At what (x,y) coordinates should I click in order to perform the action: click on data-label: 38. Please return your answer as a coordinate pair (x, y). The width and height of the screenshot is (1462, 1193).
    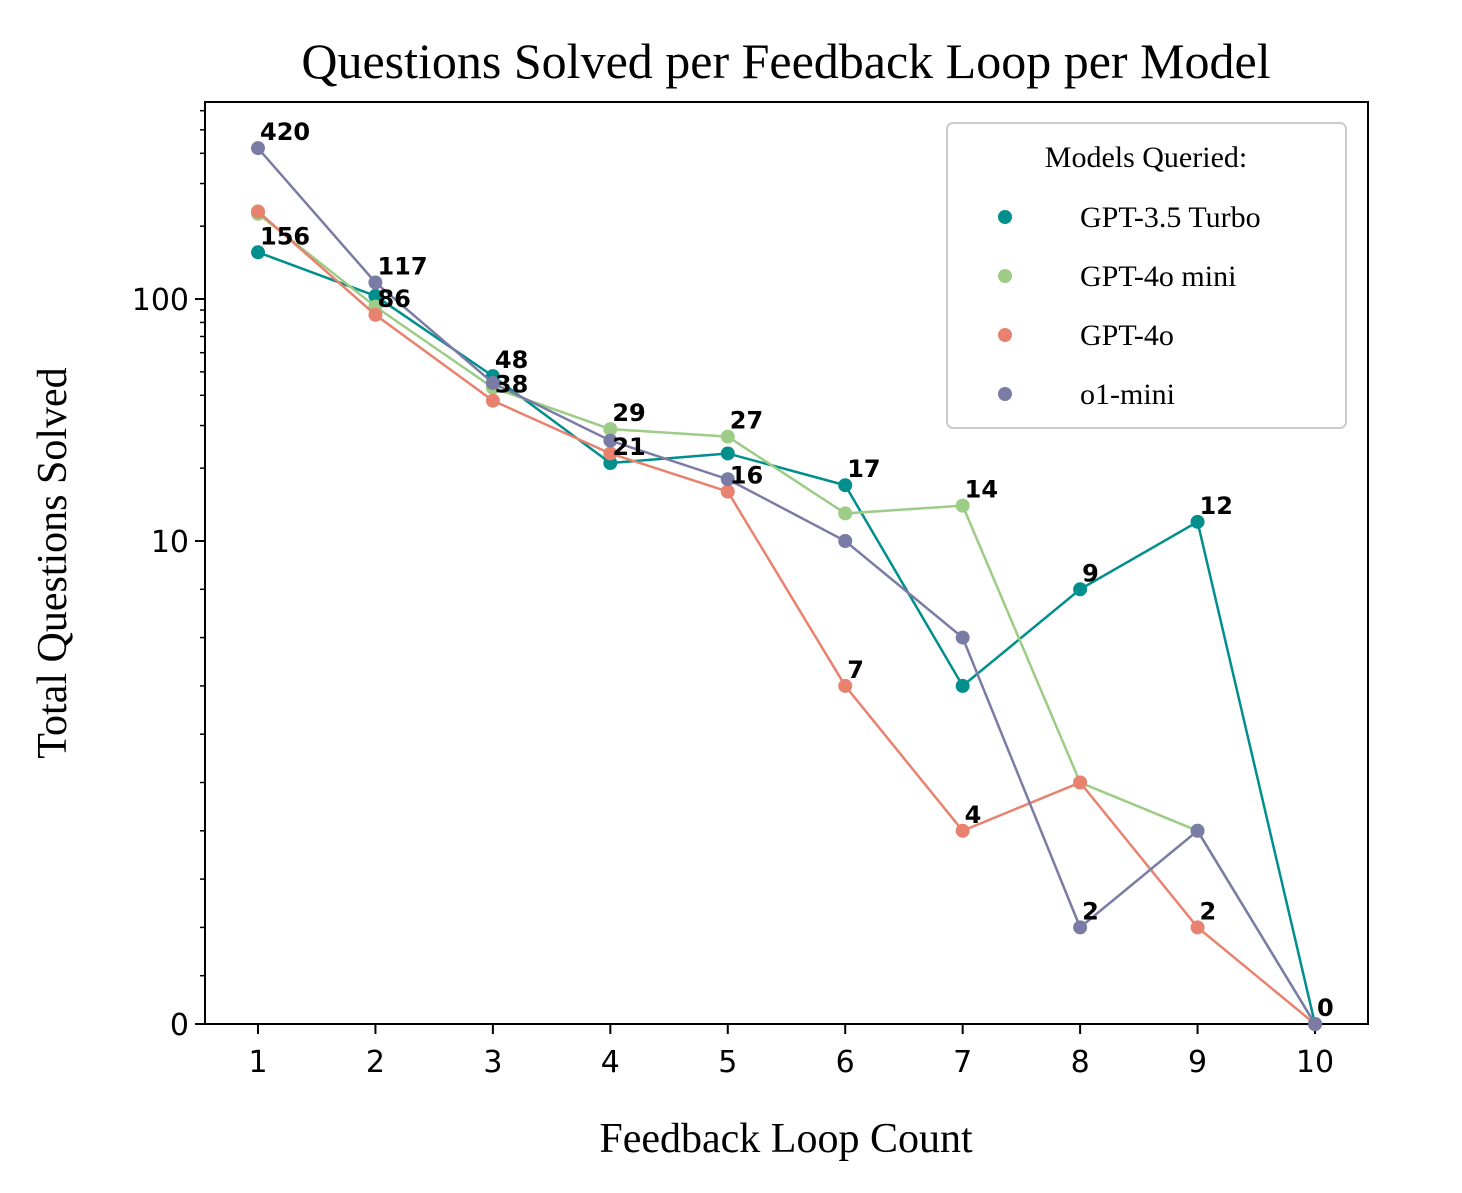
    Looking at the image, I should click on (511, 385).